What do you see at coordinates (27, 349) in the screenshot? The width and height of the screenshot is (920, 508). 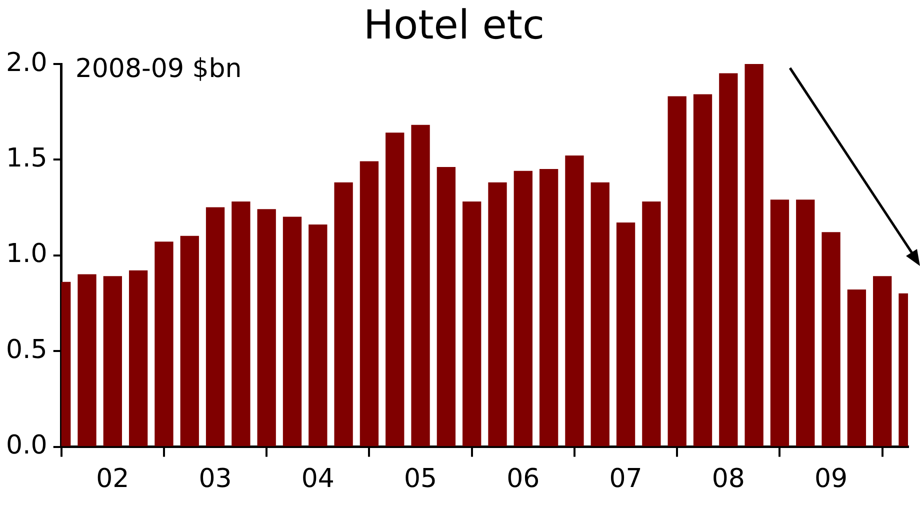 I see `y-tick-label: 0.5` at bounding box center [27, 349].